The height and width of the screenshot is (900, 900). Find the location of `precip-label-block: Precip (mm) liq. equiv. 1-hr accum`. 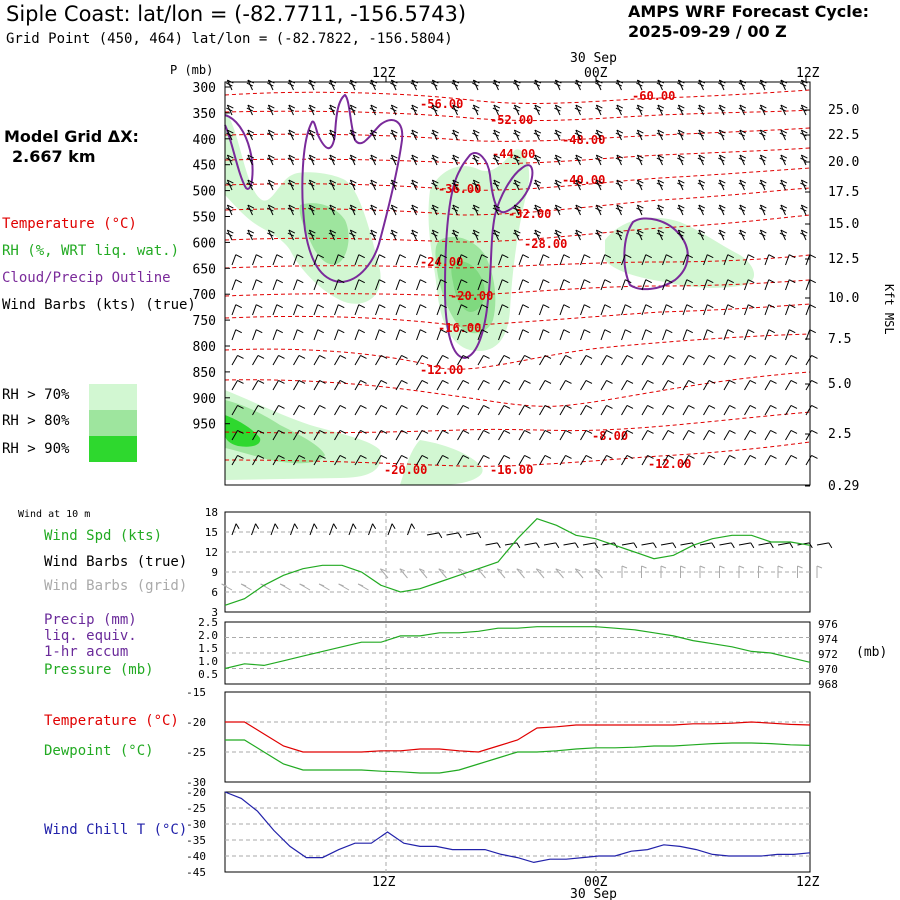

precip-label-block: Precip (mm) liq. equiv. 1-hr accum is located at coordinates (90, 636).